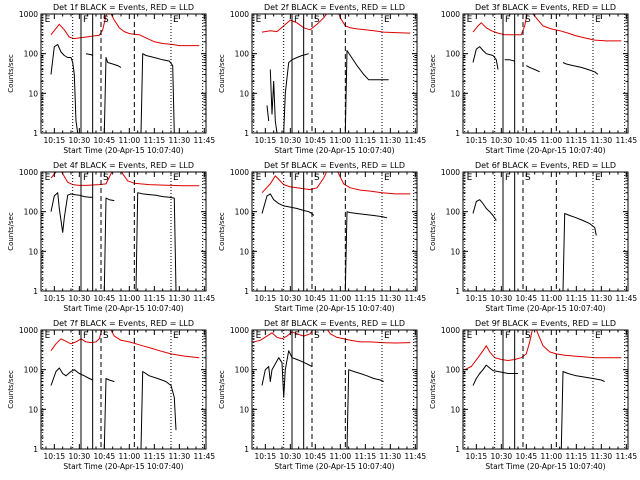 The image size is (640, 480). Describe the element at coordinates (180, 298) in the screenshot. I see `x-tick-label: 11:30` at that location.